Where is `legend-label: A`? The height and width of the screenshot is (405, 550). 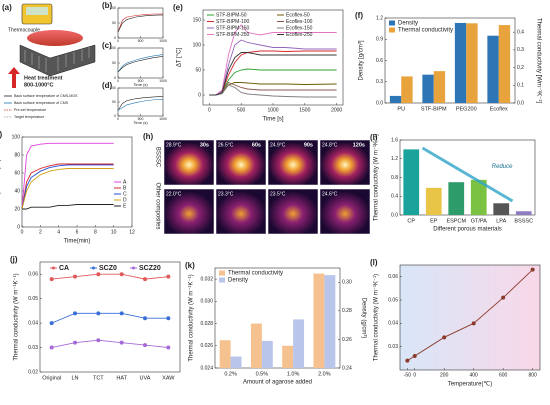
legend-label: A is located at coordinates (125, 182).